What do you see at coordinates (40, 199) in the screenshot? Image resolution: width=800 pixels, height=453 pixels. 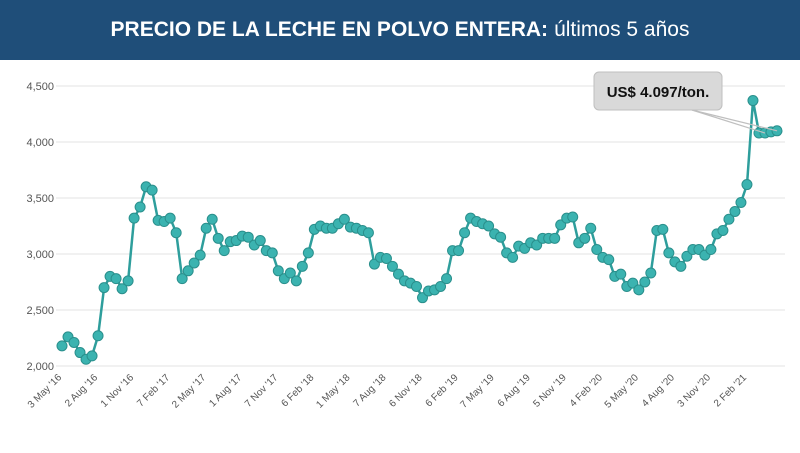 I see `y-tick-label: 3,500` at bounding box center [40, 199].